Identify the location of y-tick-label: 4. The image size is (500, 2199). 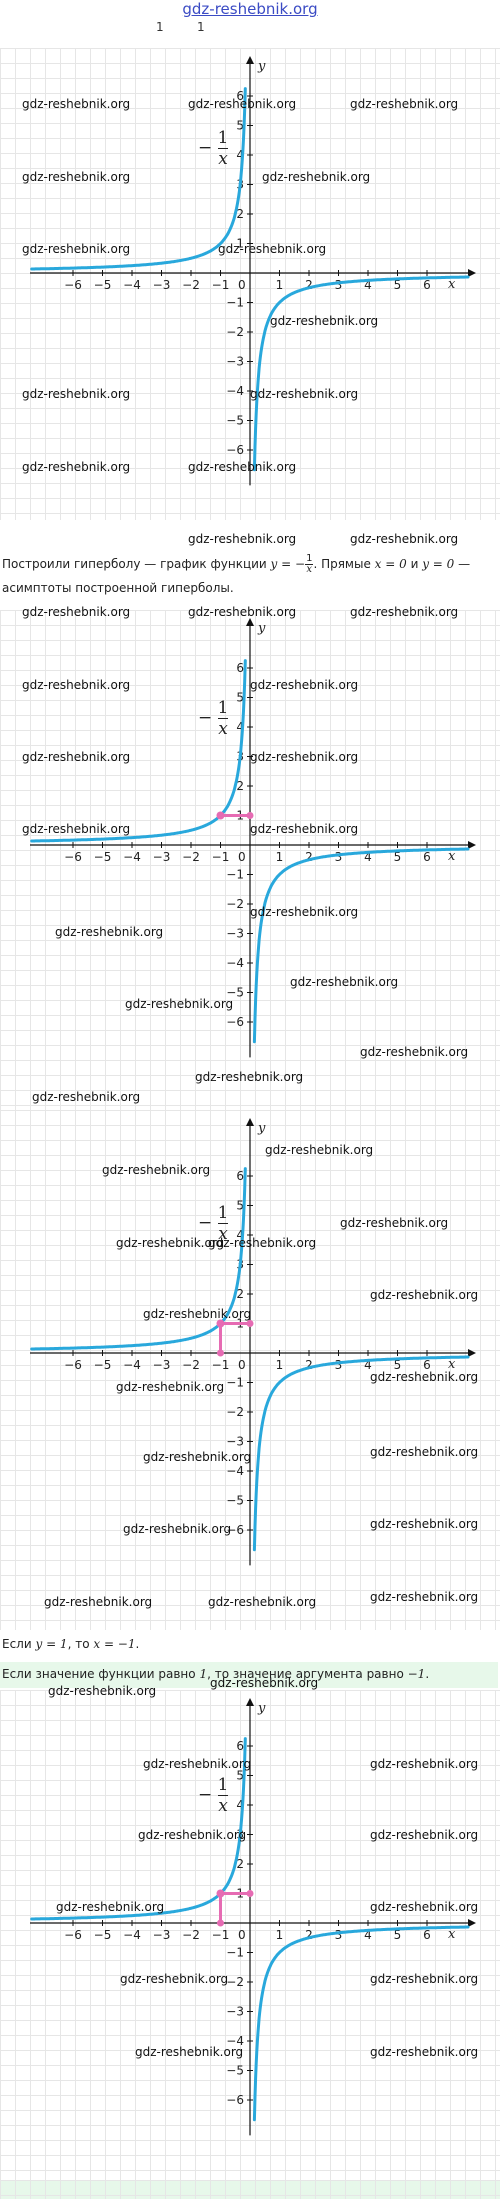
(240, 155).